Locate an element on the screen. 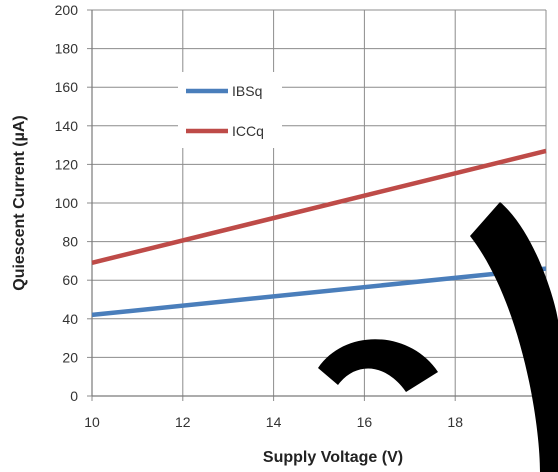 Image resolution: width=558 pixels, height=472 pixels. y-tick-label: 100 is located at coordinates (67, 203).